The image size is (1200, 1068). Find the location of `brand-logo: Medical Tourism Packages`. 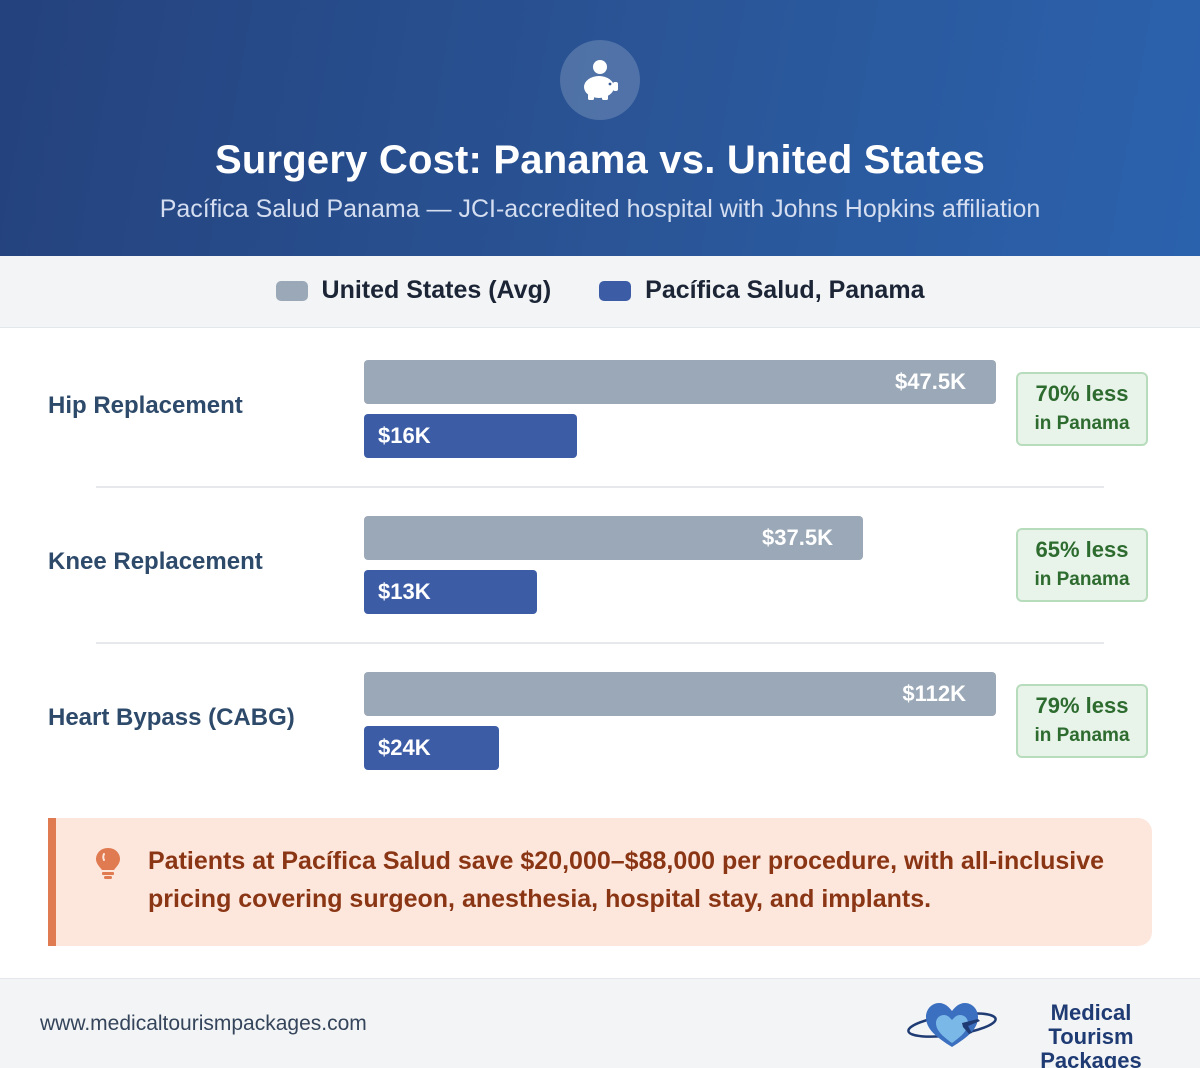

brand-logo: Medical Tourism Packages is located at coordinates (1041, 1032).